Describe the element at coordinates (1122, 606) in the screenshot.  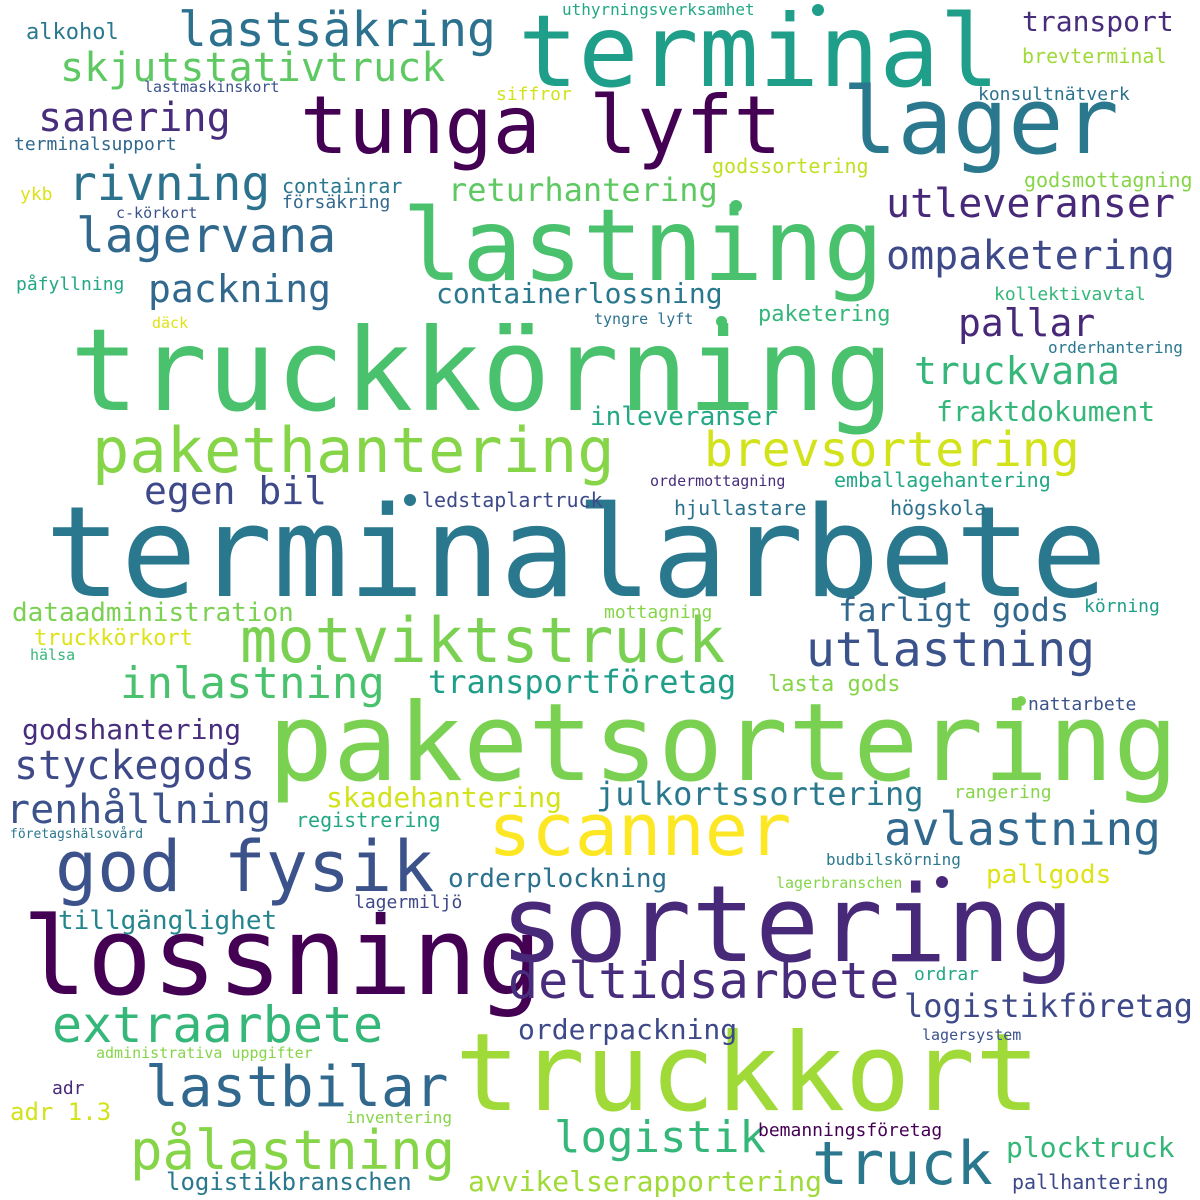
I see `word-korning: körning` at that location.